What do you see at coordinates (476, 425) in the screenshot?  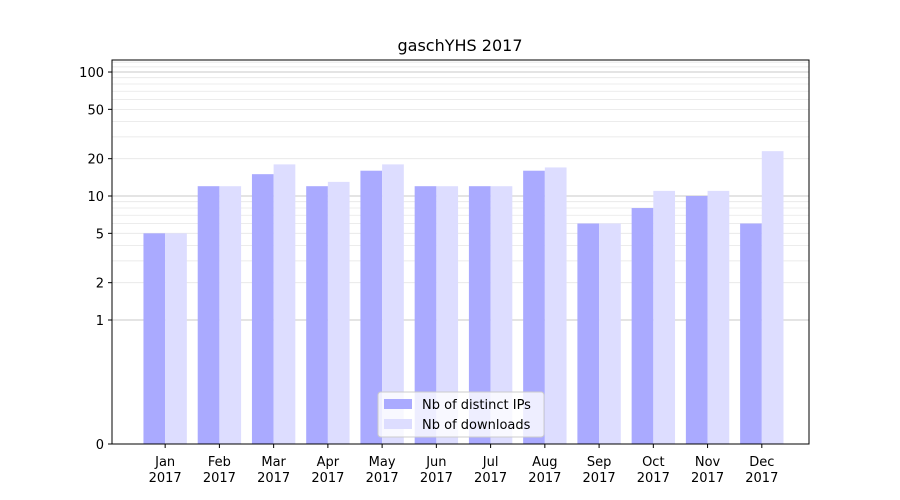 I see `legend-label: Nb of downloads` at bounding box center [476, 425].